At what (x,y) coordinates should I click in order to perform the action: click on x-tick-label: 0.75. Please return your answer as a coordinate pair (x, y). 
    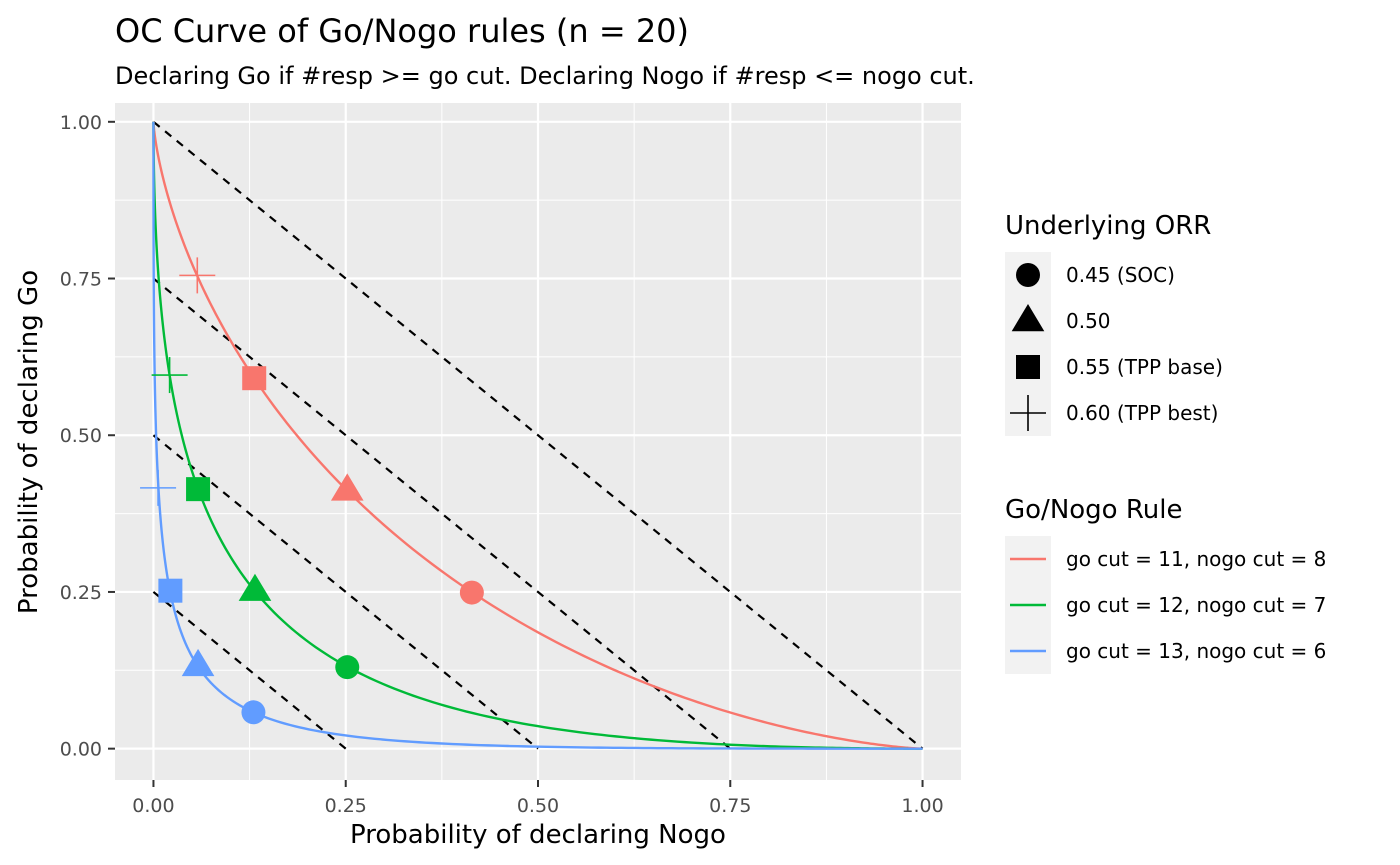
    Looking at the image, I should click on (730, 806).